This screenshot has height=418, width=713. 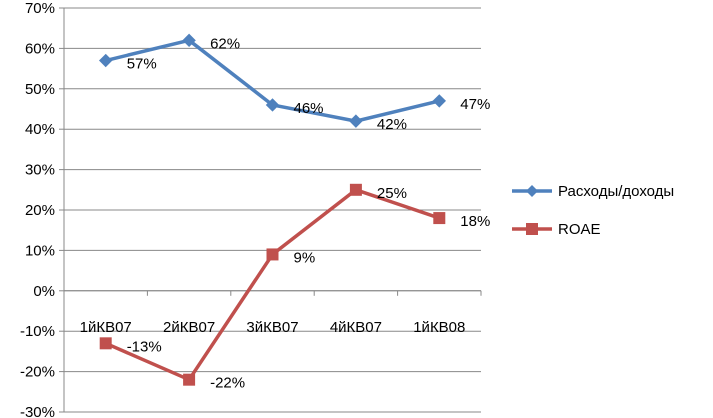 What do you see at coordinates (305, 257) in the screenshot?
I see `data-label: 9%` at bounding box center [305, 257].